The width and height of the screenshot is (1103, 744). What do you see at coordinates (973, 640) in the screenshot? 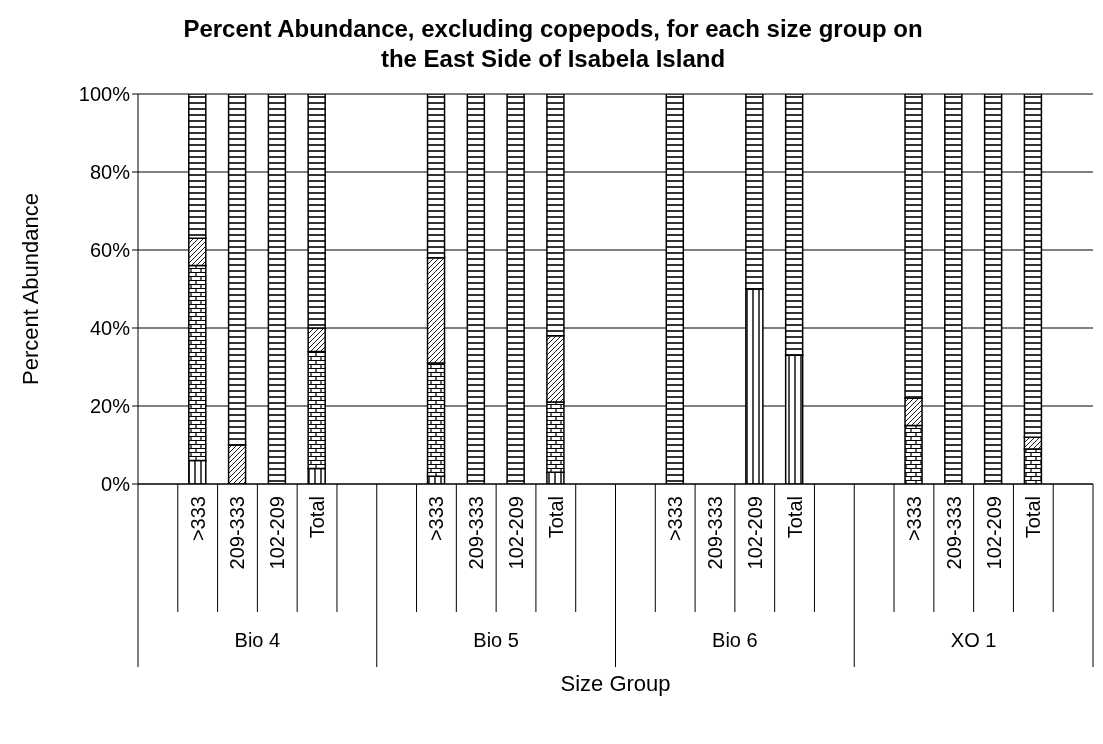
I see `text: XO 1` at bounding box center [973, 640].